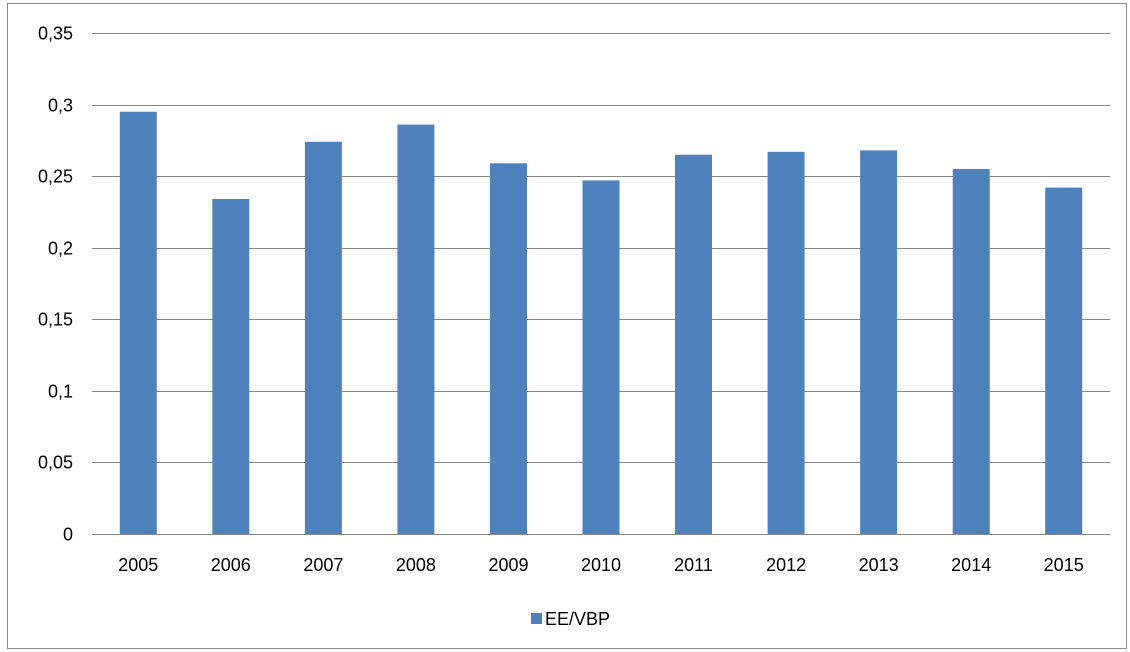 The height and width of the screenshot is (652, 1130). I want to click on y-tick-label: 0, so click(68, 535).